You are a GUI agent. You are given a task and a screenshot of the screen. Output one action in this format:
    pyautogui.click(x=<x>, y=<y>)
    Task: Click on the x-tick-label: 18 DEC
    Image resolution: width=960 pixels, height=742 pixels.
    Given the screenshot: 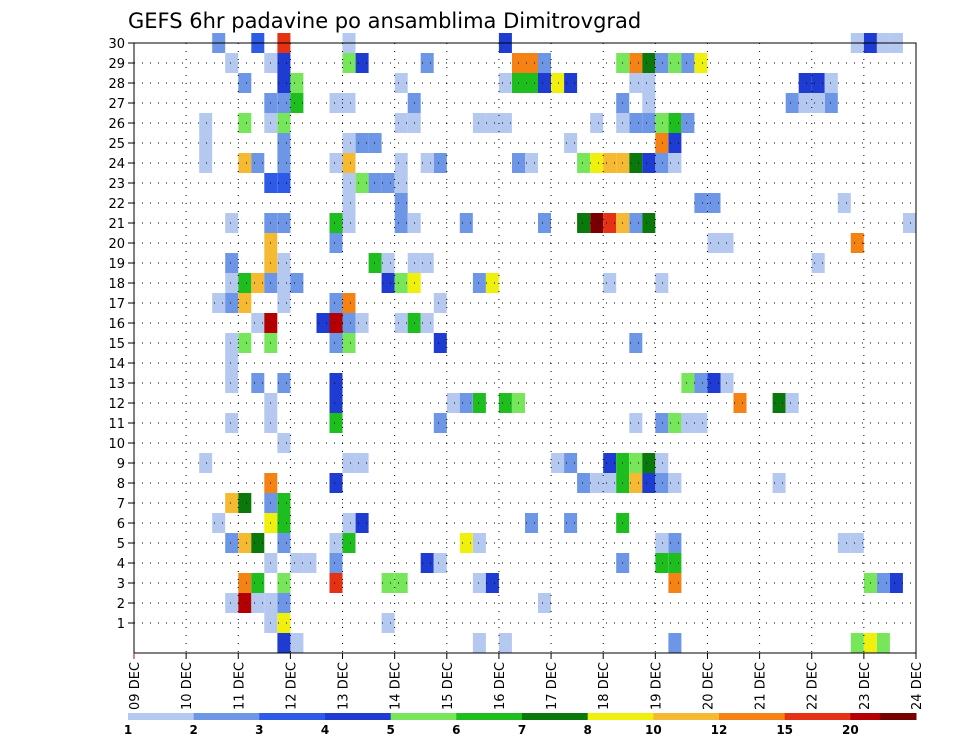 What is the action you would take?
    pyautogui.click(x=604, y=686)
    